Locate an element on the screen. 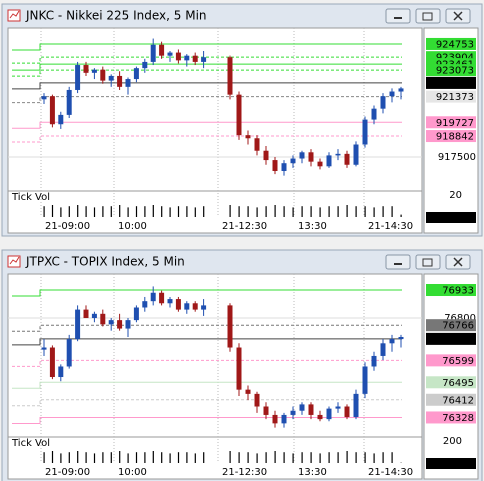  minimize-glyph is located at coordinates (398, 264).